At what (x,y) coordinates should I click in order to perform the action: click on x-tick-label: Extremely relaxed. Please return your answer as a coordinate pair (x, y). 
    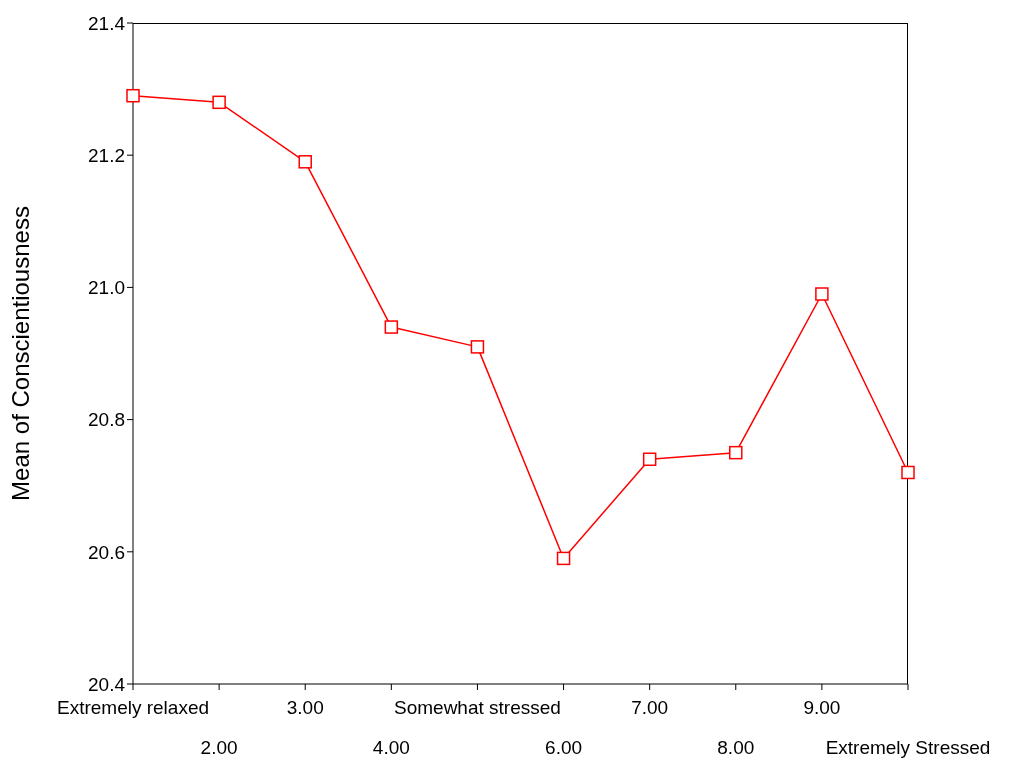
    Looking at the image, I should click on (133, 707).